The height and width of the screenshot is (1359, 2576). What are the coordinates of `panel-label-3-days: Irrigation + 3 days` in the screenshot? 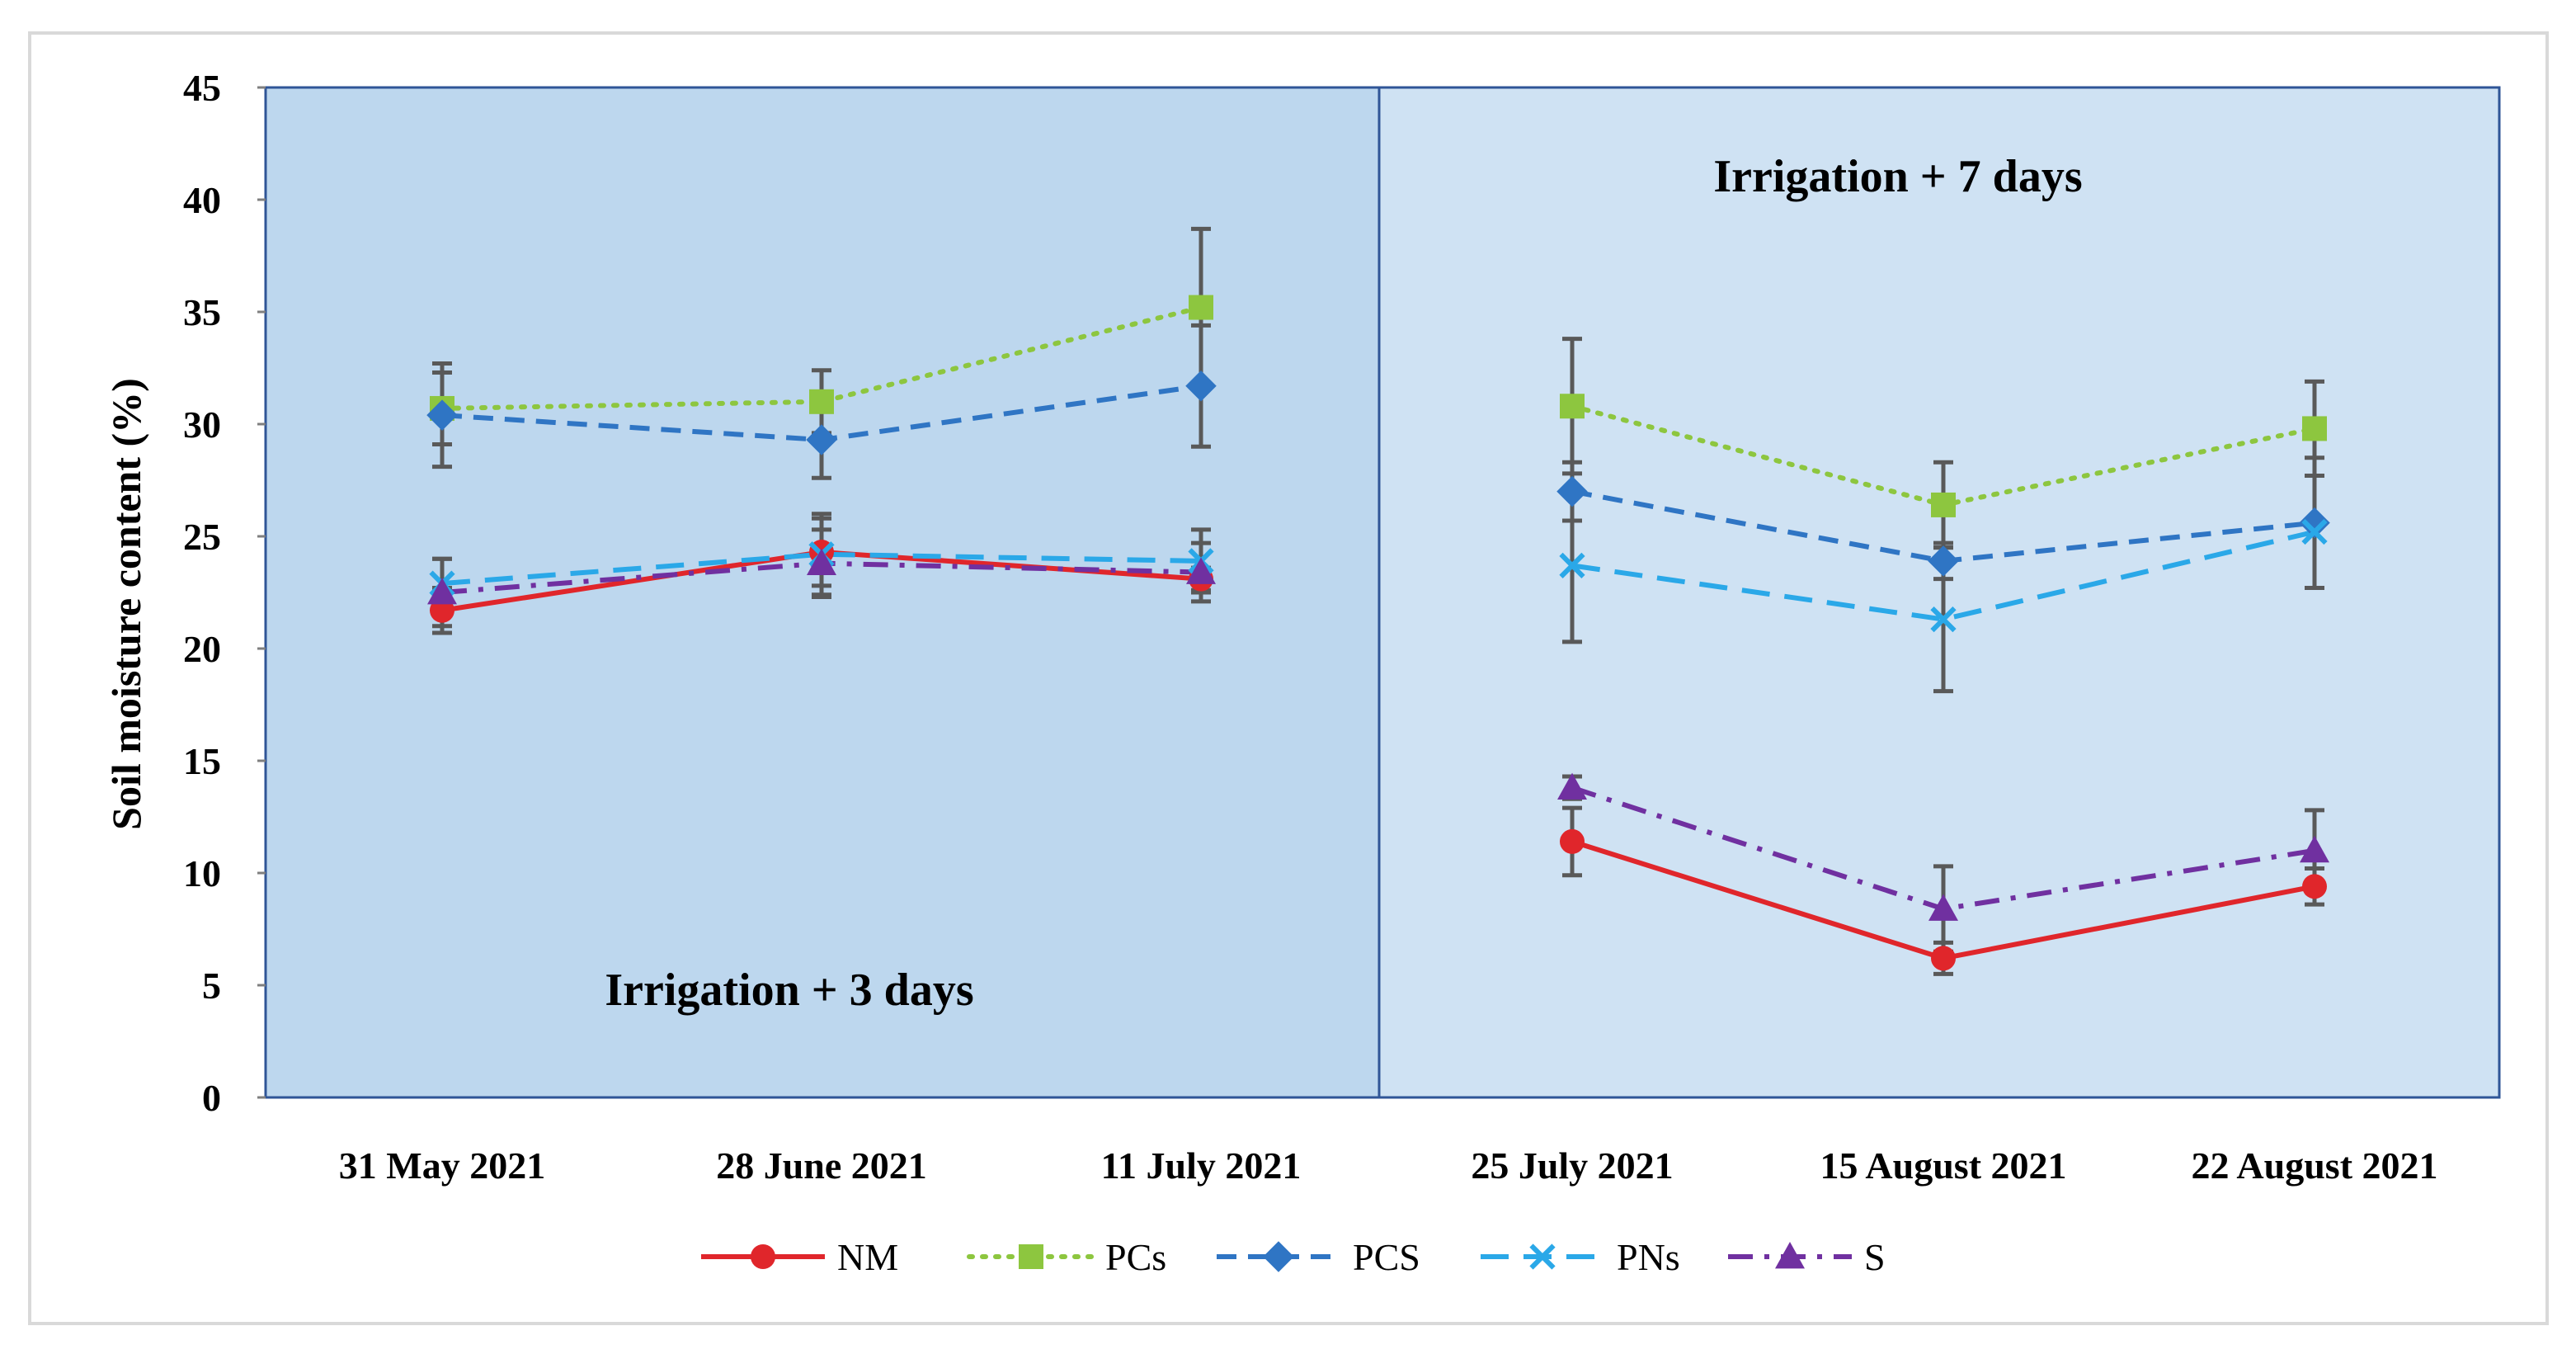 It's located at (789, 990).